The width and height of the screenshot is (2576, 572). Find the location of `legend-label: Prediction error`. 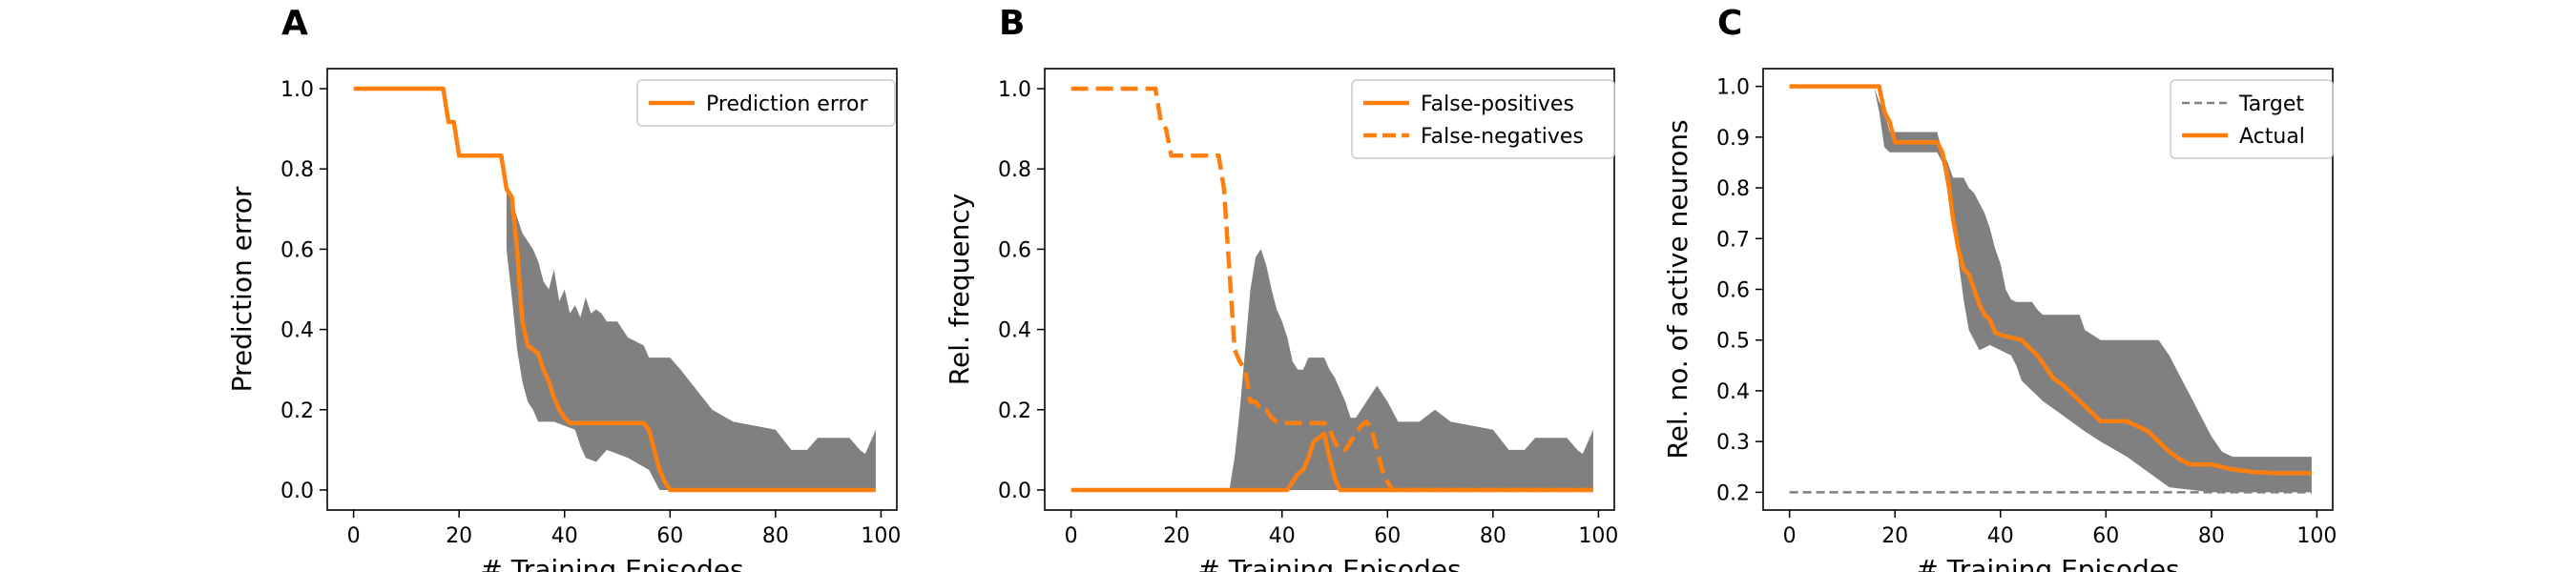

legend-label: Prediction error is located at coordinates (787, 104).